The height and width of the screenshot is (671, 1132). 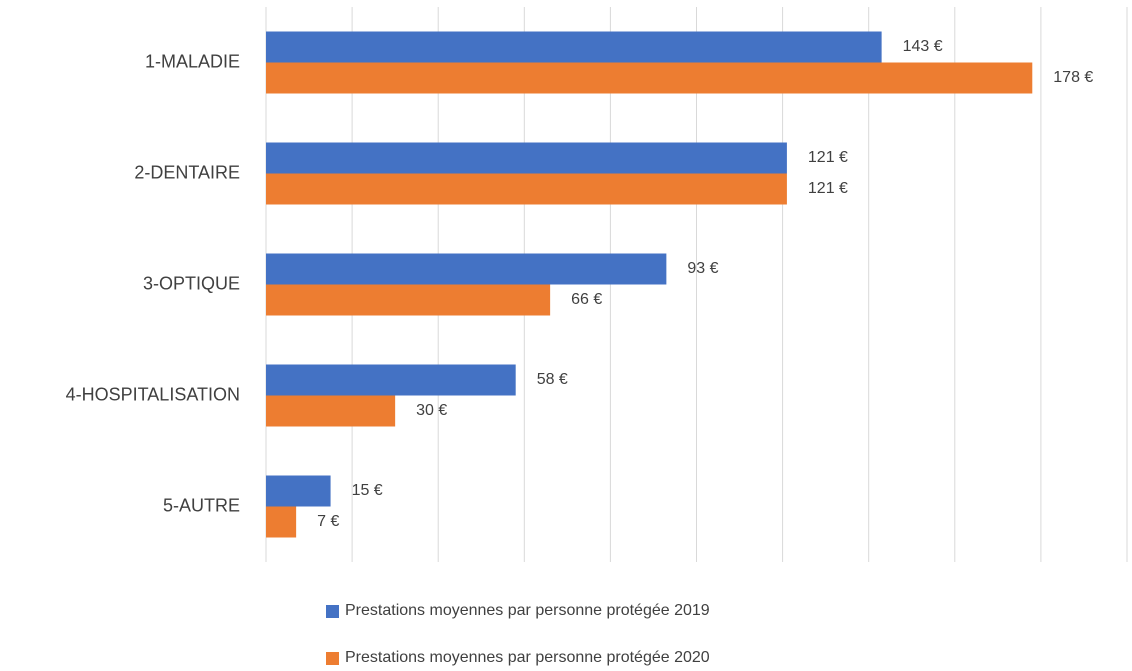 What do you see at coordinates (923, 46) in the screenshot?
I see `data-label: 143 €` at bounding box center [923, 46].